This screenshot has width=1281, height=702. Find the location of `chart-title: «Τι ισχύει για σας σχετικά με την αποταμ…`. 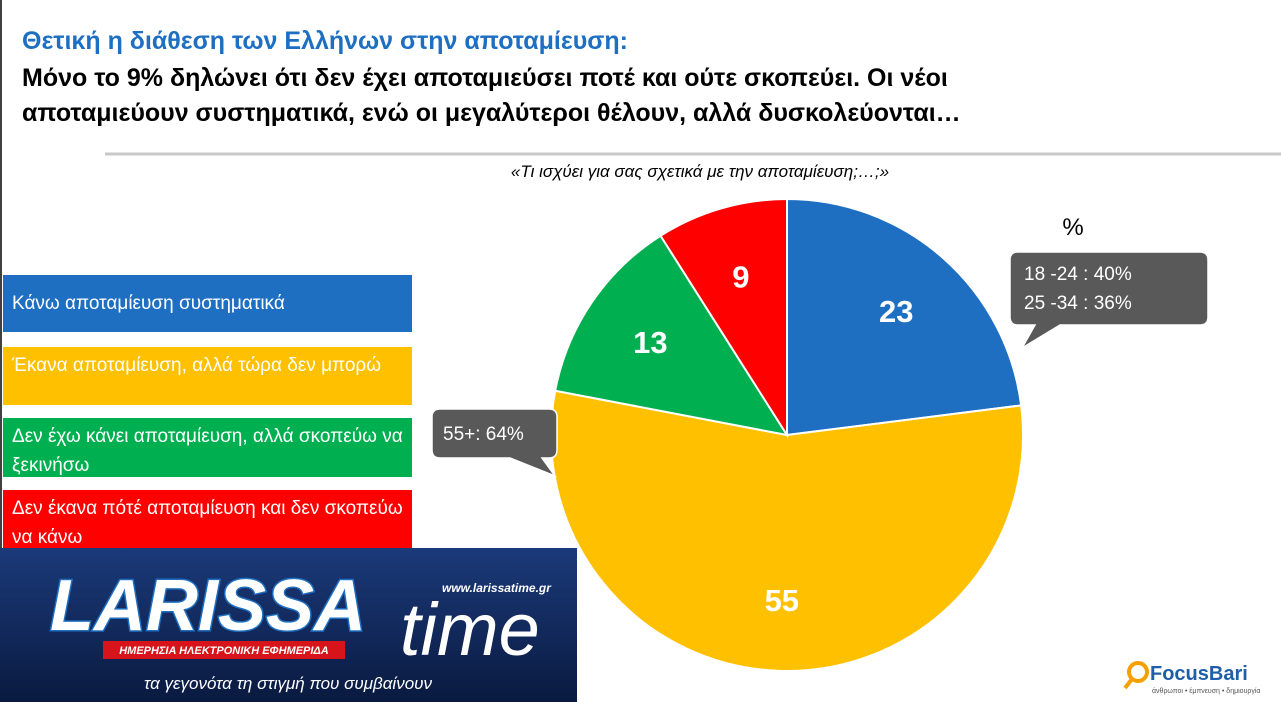

chart-title: «Τι ισχύει για σας σχετικά με την αποταμ… is located at coordinates (700, 171).